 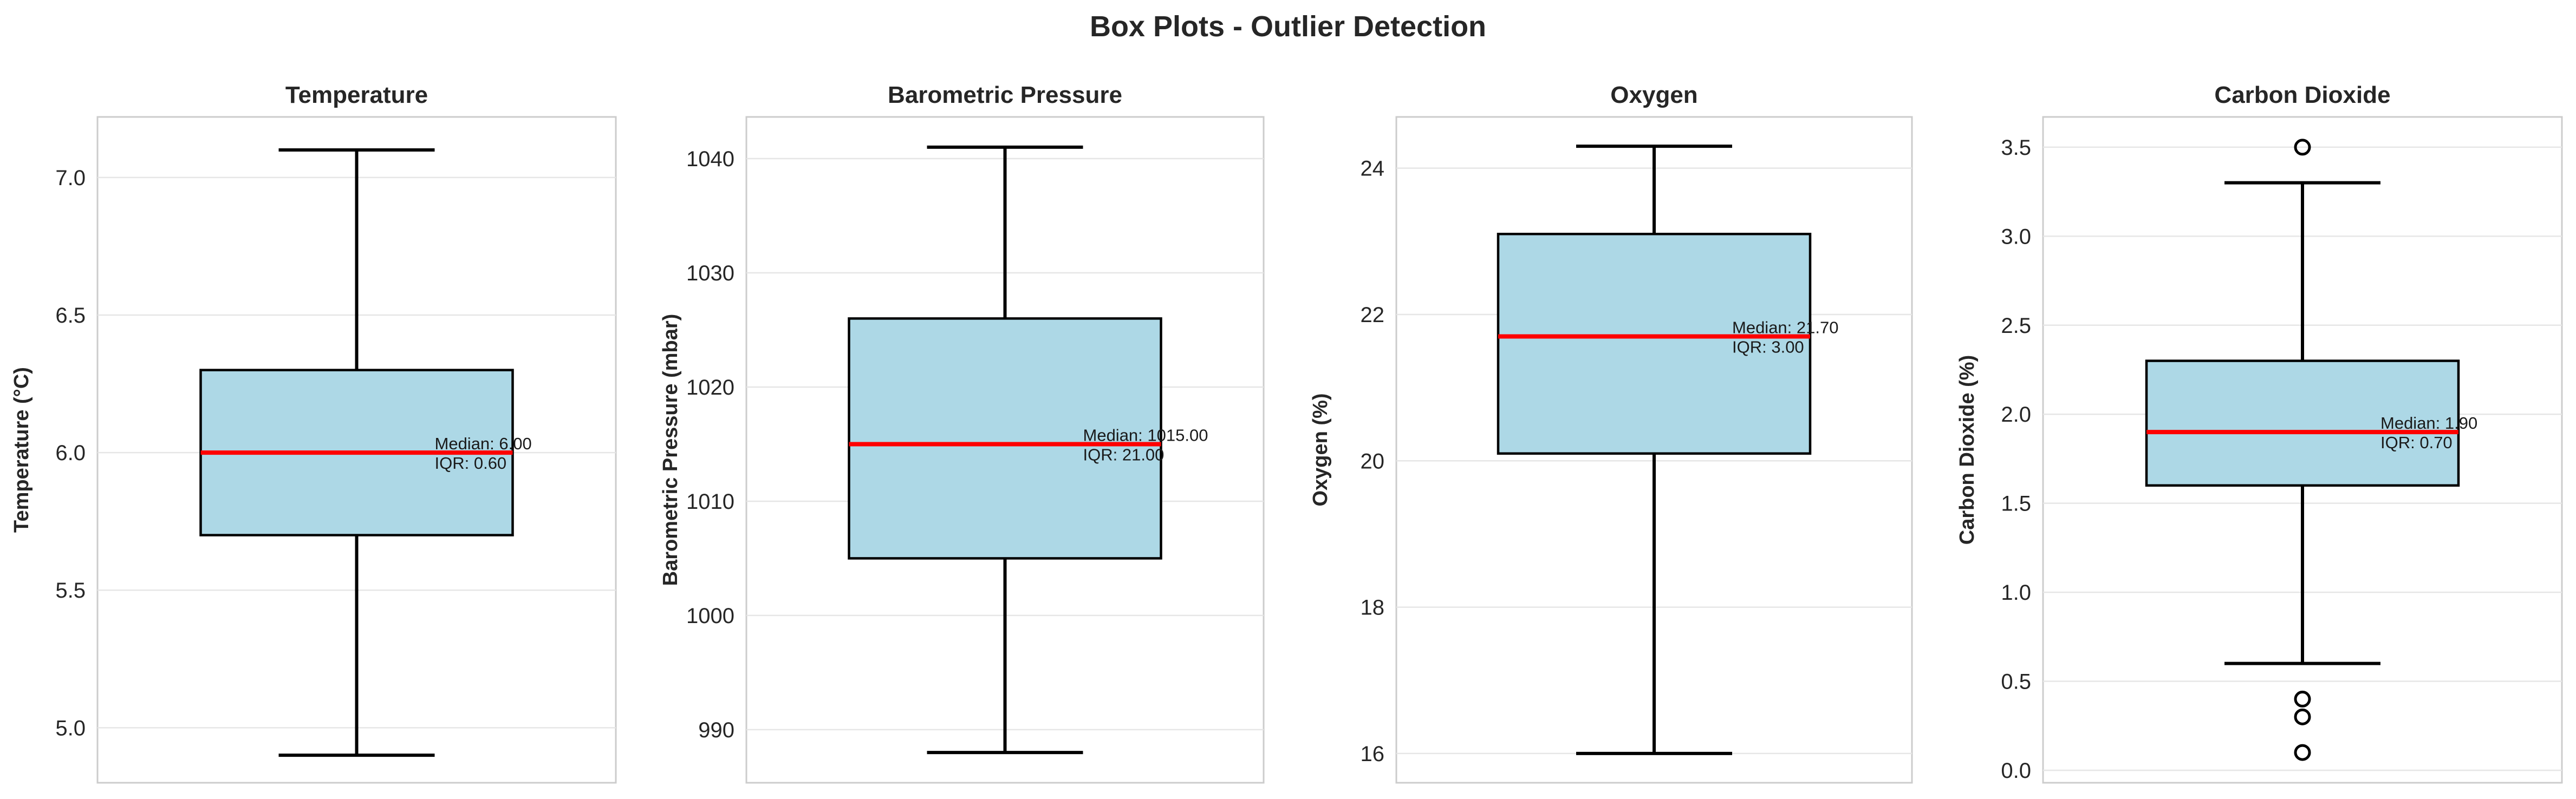 I want to click on y-tick-label: 0.5, so click(x=2016, y=682).